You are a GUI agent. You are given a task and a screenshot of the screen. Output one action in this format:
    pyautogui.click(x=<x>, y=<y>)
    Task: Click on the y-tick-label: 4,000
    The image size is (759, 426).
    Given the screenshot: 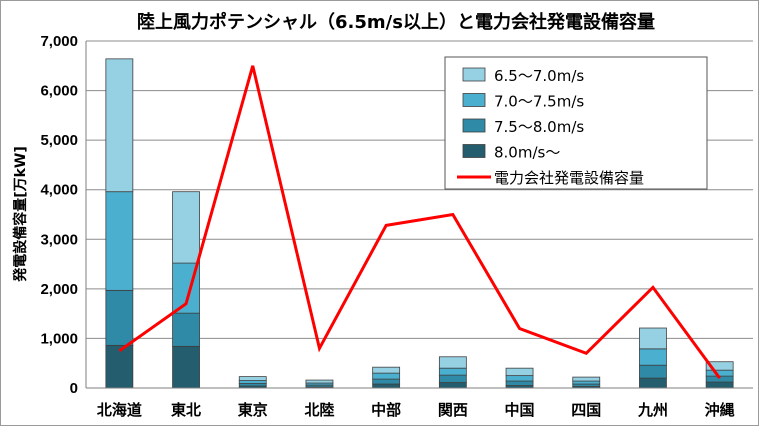 What is the action you would take?
    pyautogui.click(x=59, y=190)
    